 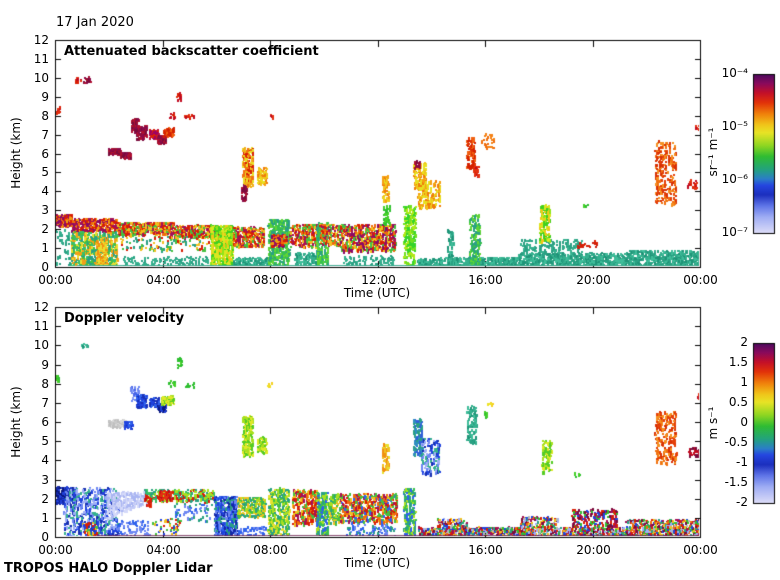 What do you see at coordinates (744, 342) in the screenshot?
I see `colorbar-tick-label: 2` at bounding box center [744, 342].